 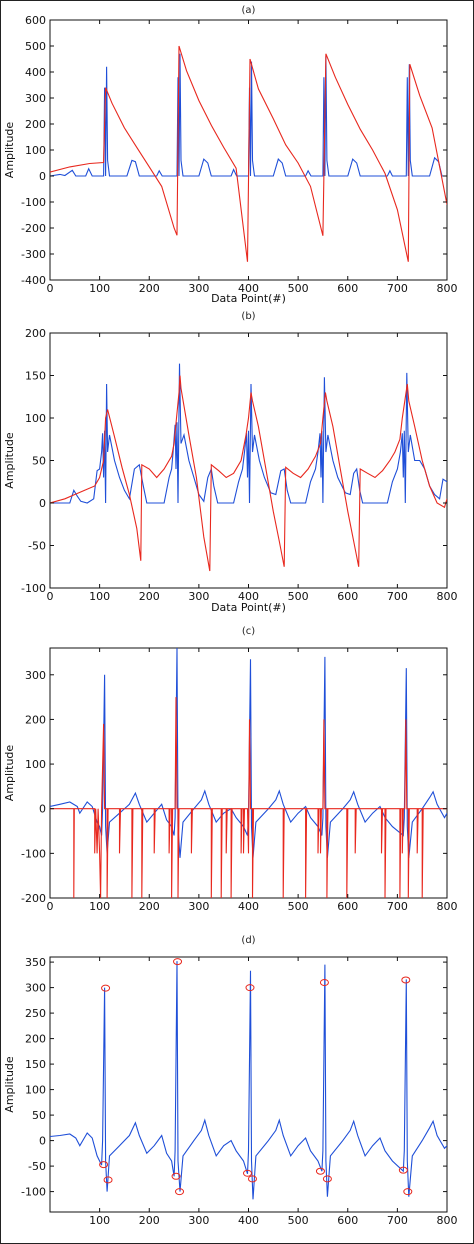 I want to click on y-tick-label: -400, so click(x=33, y=280).